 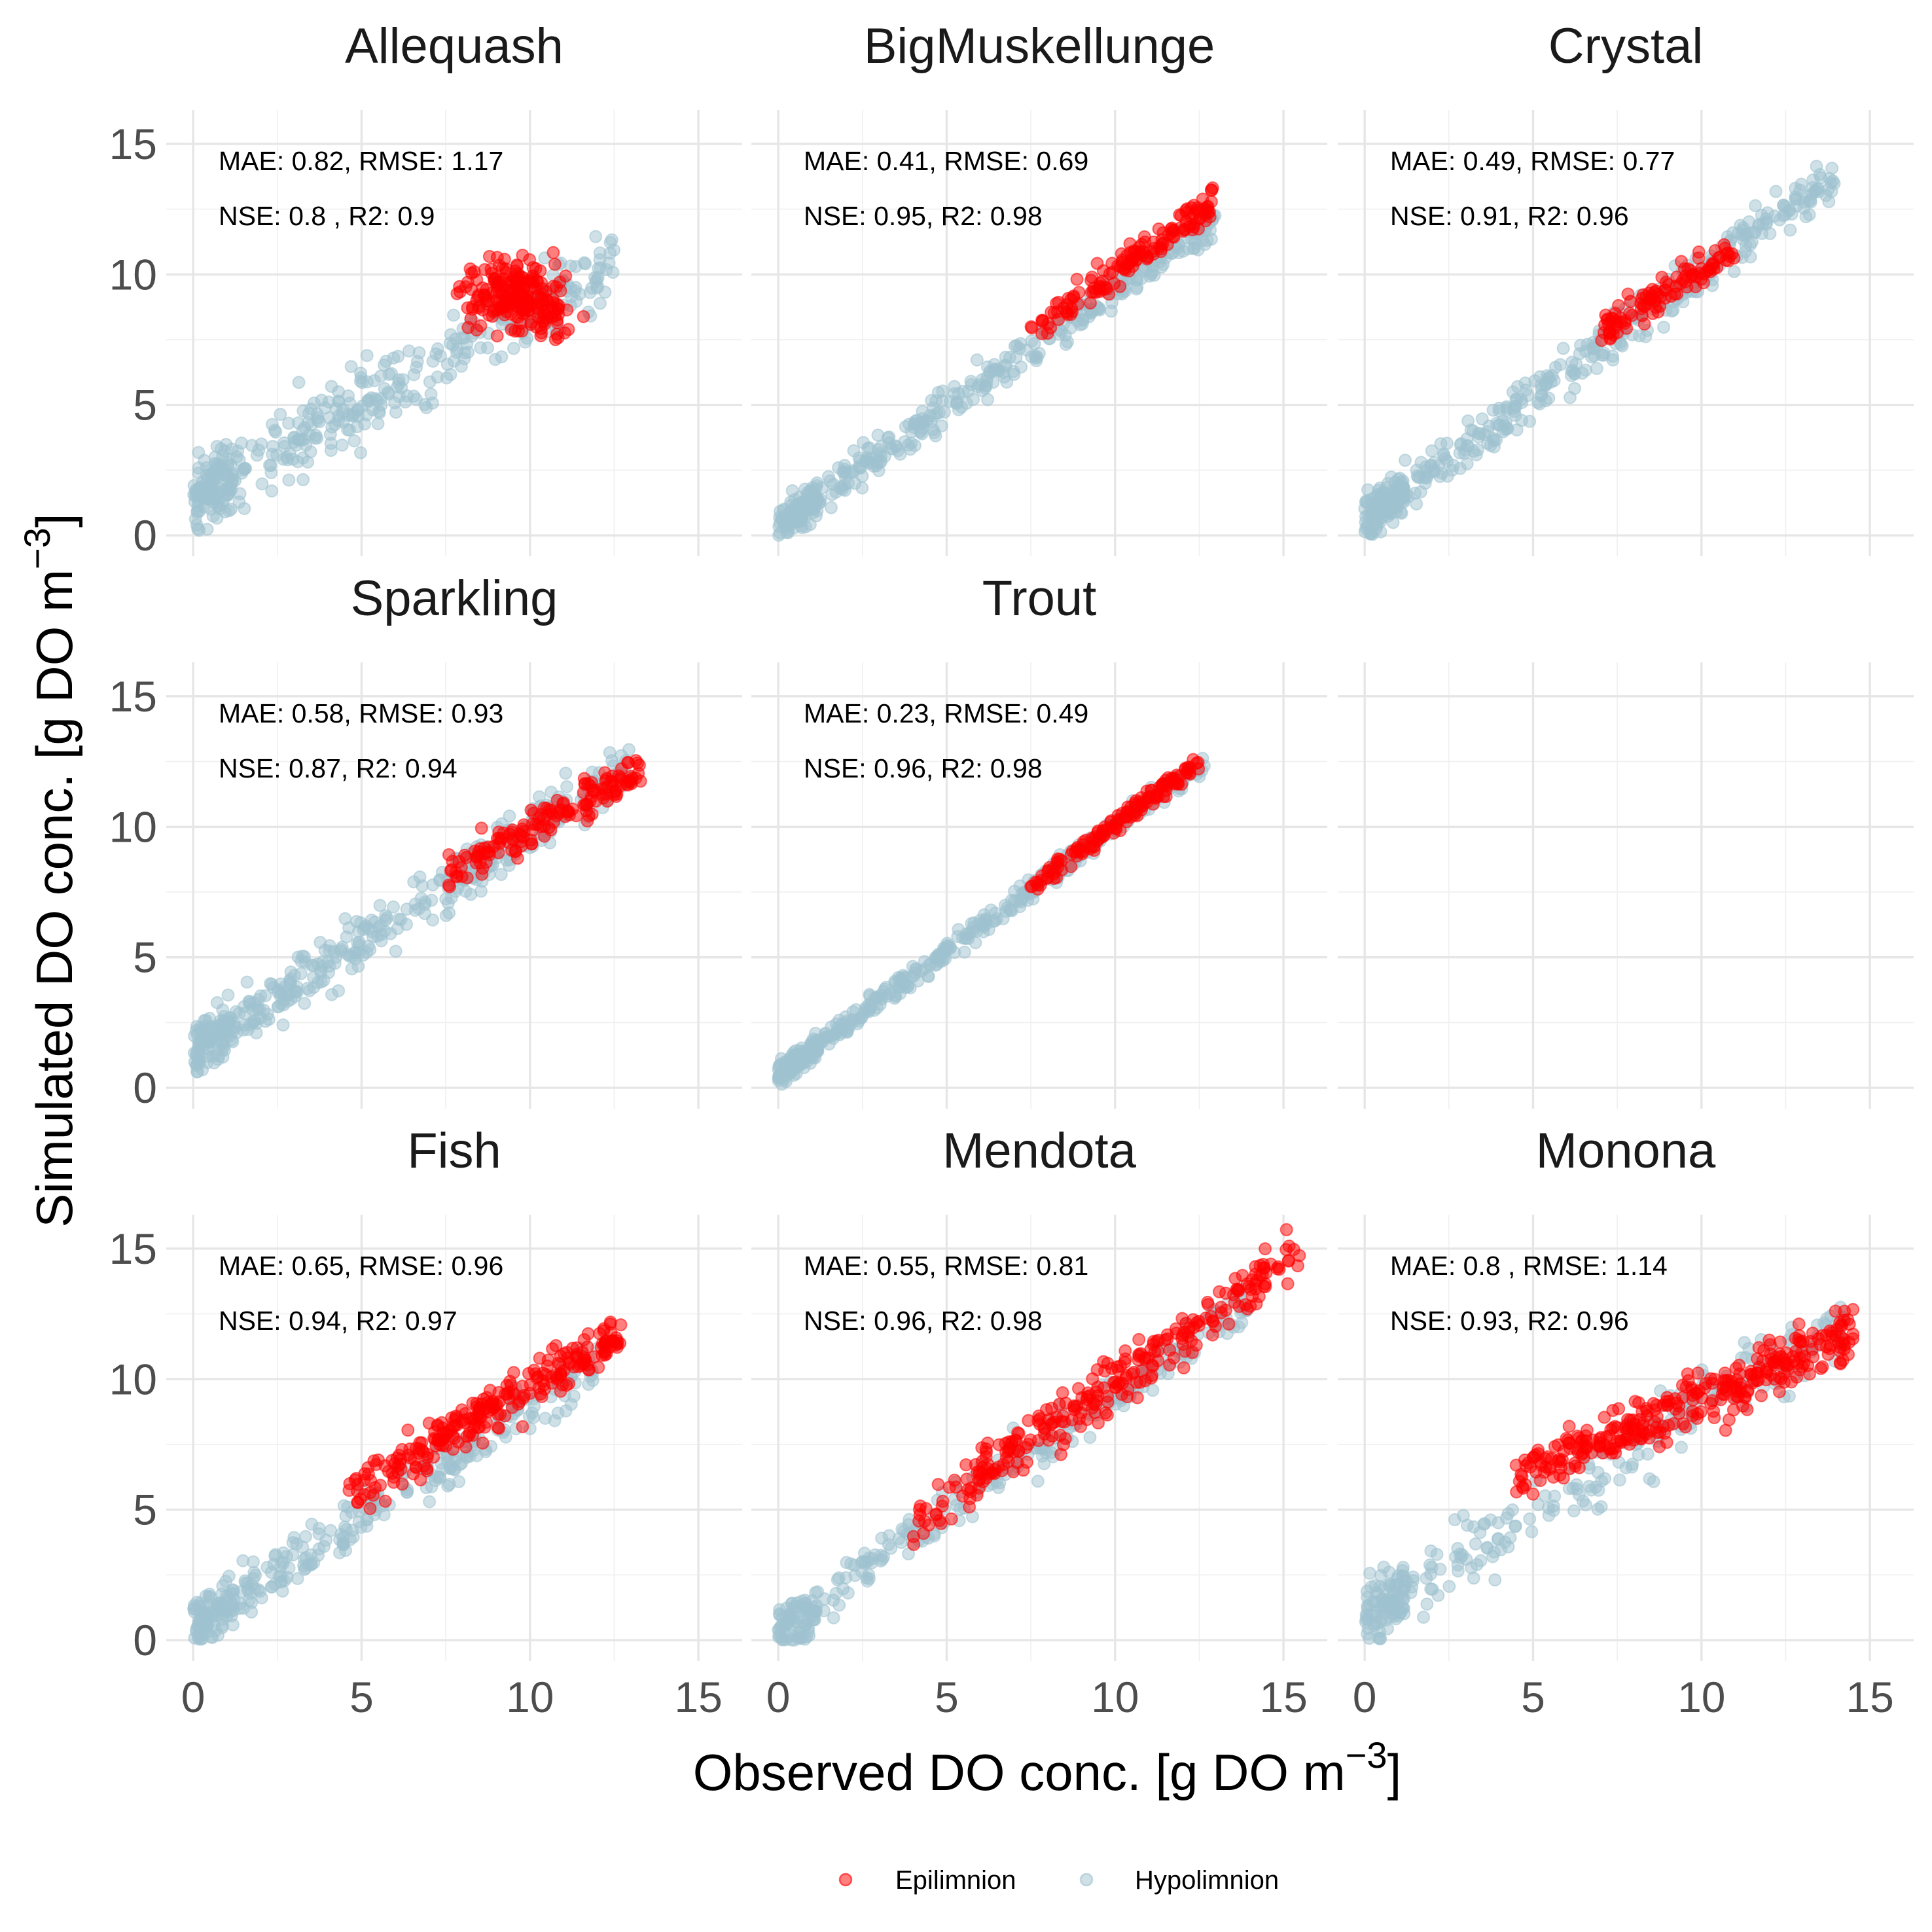 I want to click on legend-hypolimnion-key, so click(x=1086, y=1879).